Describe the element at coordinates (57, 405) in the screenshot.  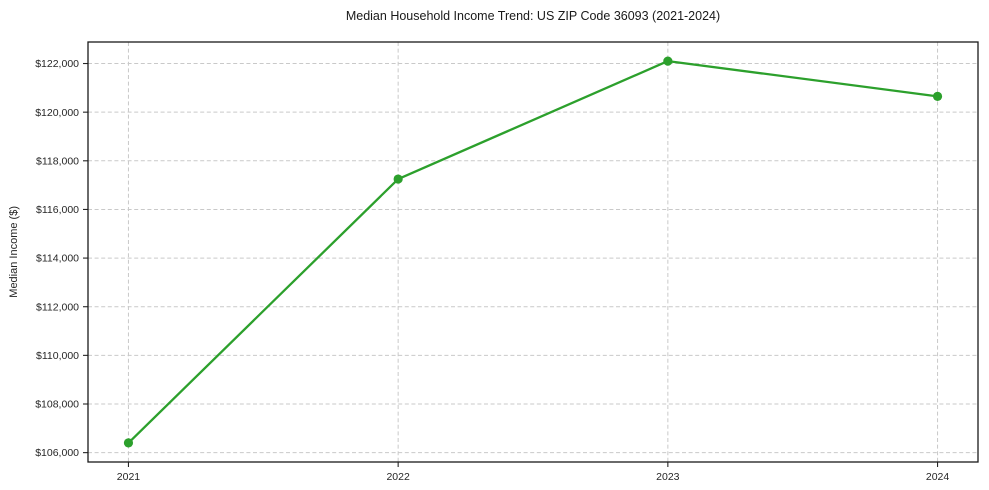
I see `y-tick-label: $108,000` at that location.